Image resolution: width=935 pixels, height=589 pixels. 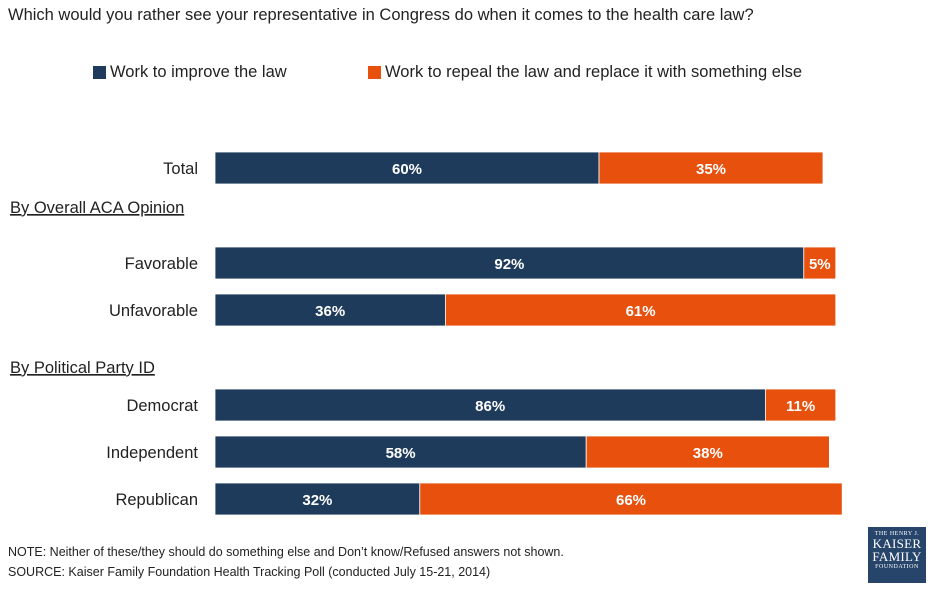 I want to click on row-label-favorable: Favorable, so click(x=161, y=264).